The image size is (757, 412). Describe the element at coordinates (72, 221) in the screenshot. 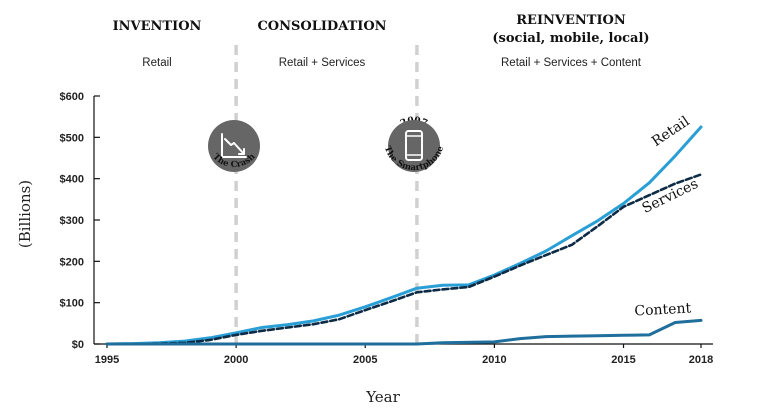

I see `y-tick-label: $300` at that location.